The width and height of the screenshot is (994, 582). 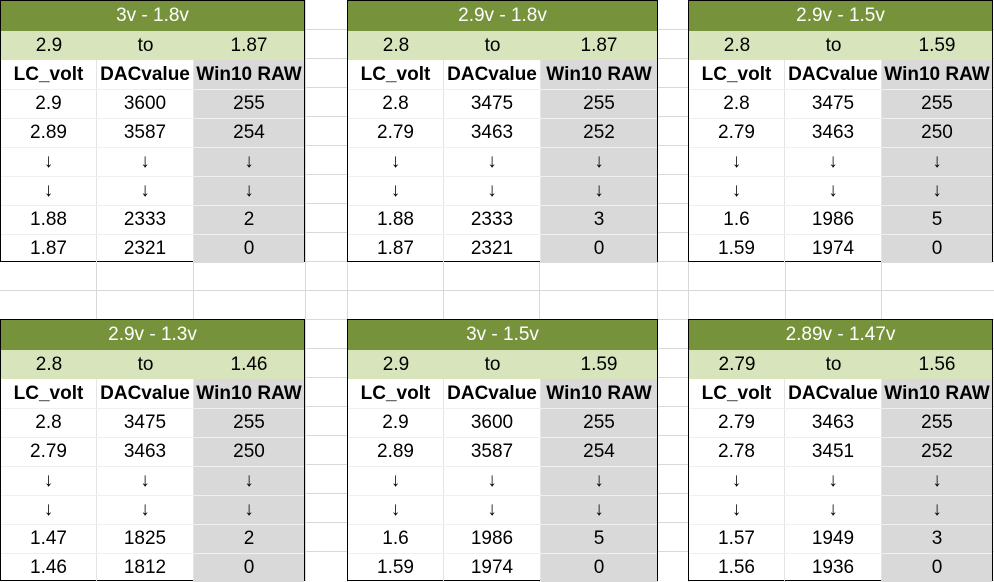 What do you see at coordinates (737, 220) in the screenshot?
I see `cell-lc-volt: 1.6` at bounding box center [737, 220].